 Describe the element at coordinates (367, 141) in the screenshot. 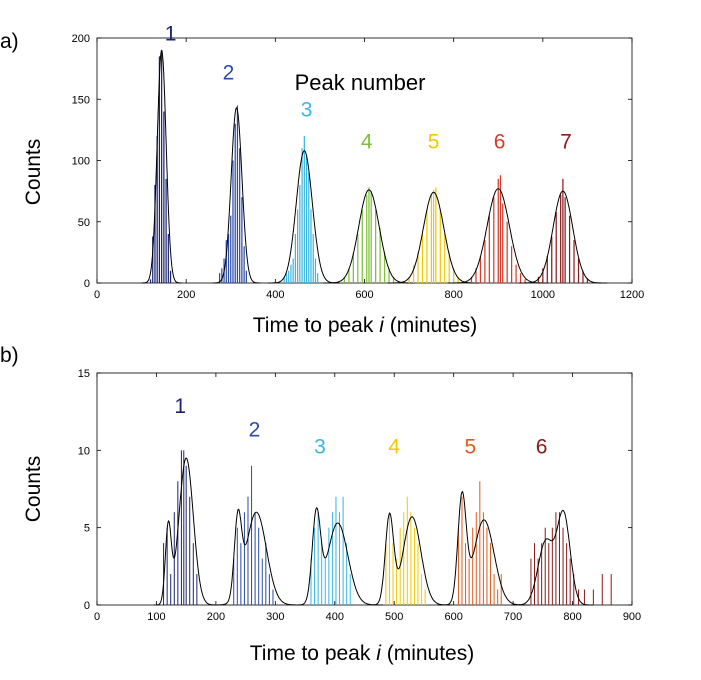

I see `peak-label: 4` at that location.